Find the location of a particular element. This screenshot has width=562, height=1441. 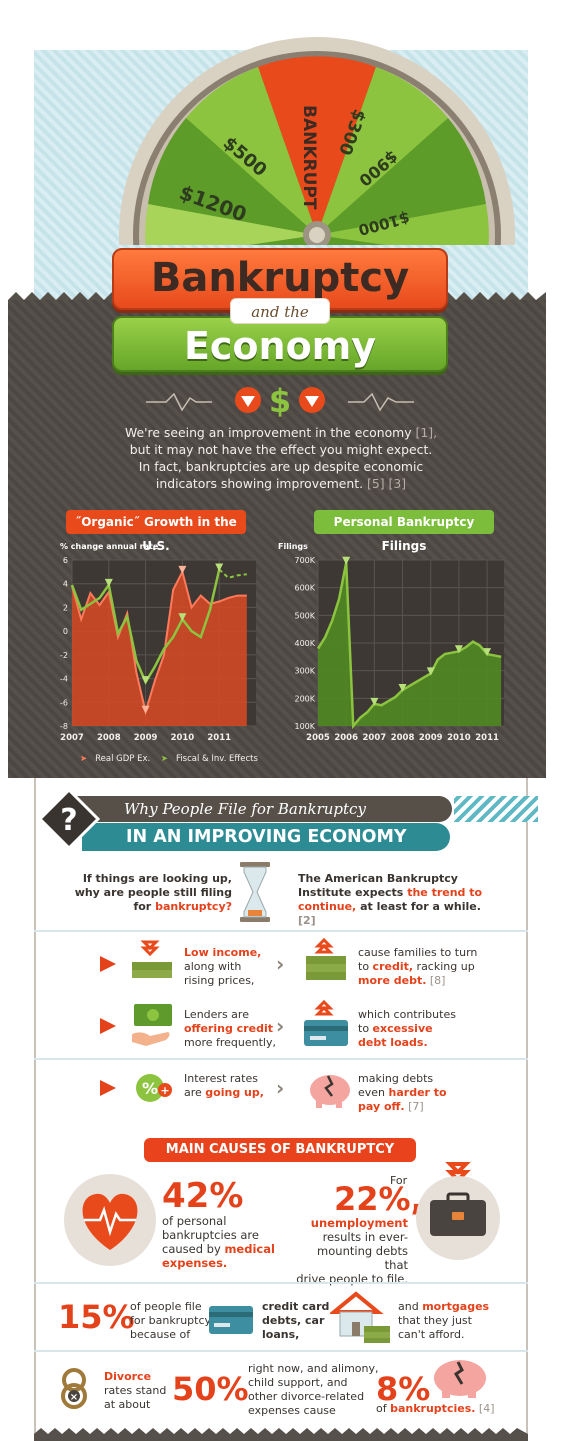

medical-percent: 42% is located at coordinates (203, 1196).